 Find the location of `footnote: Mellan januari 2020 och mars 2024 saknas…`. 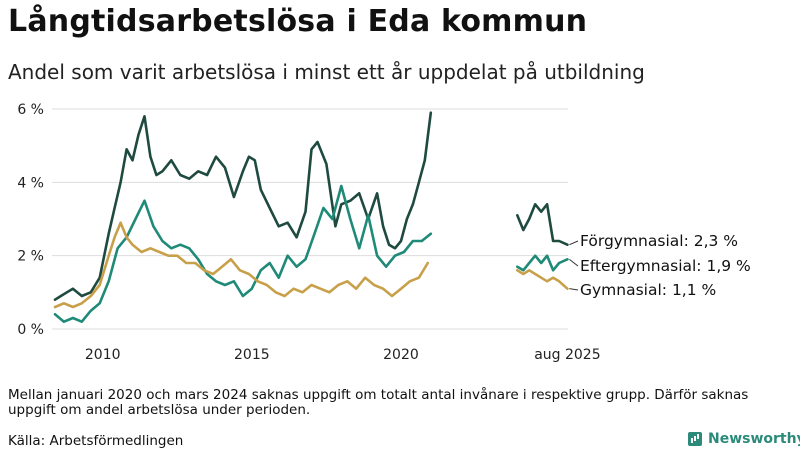

footnote: Mellan januari 2020 och mars 2024 saknas… is located at coordinates (378, 402).